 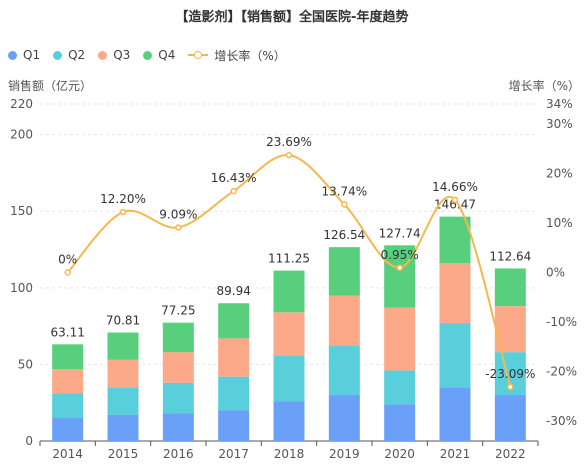 What do you see at coordinates (455, 454) in the screenshot?
I see `x-tick-label: 2021` at bounding box center [455, 454].